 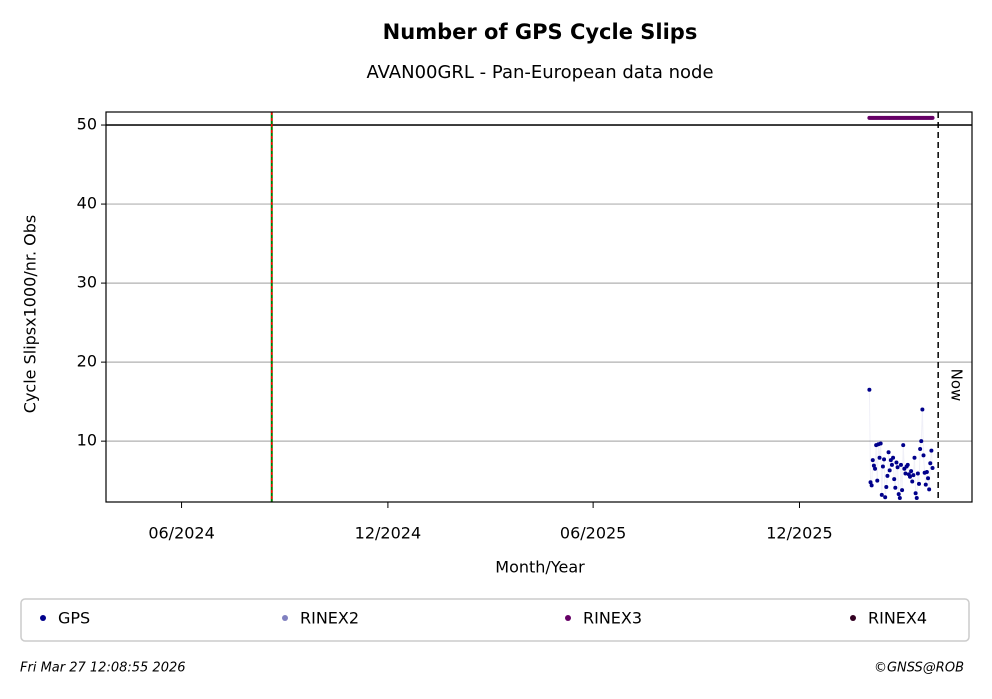 What do you see at coordinates (329, 618) in the screenshot?
I see `legend-label: RINEX2` at bounding box center [329, 618].